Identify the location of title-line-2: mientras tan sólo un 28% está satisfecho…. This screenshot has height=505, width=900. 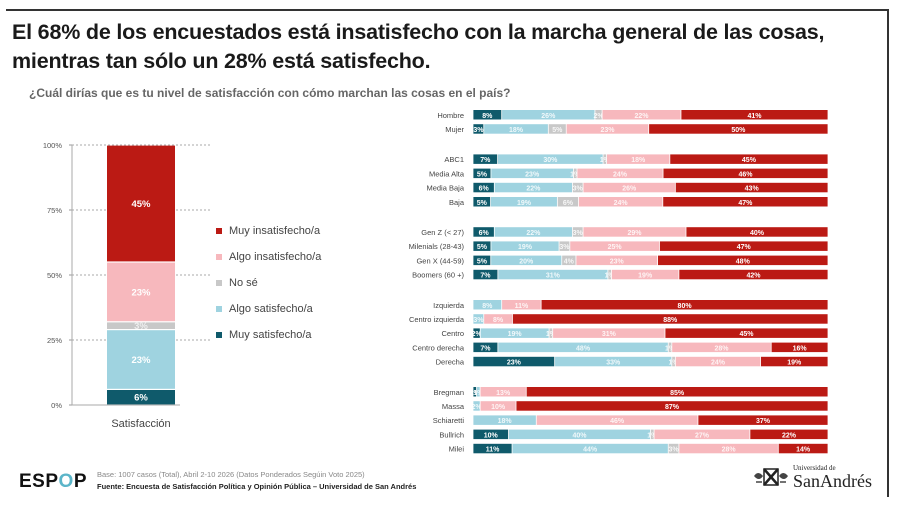
(221, 61).